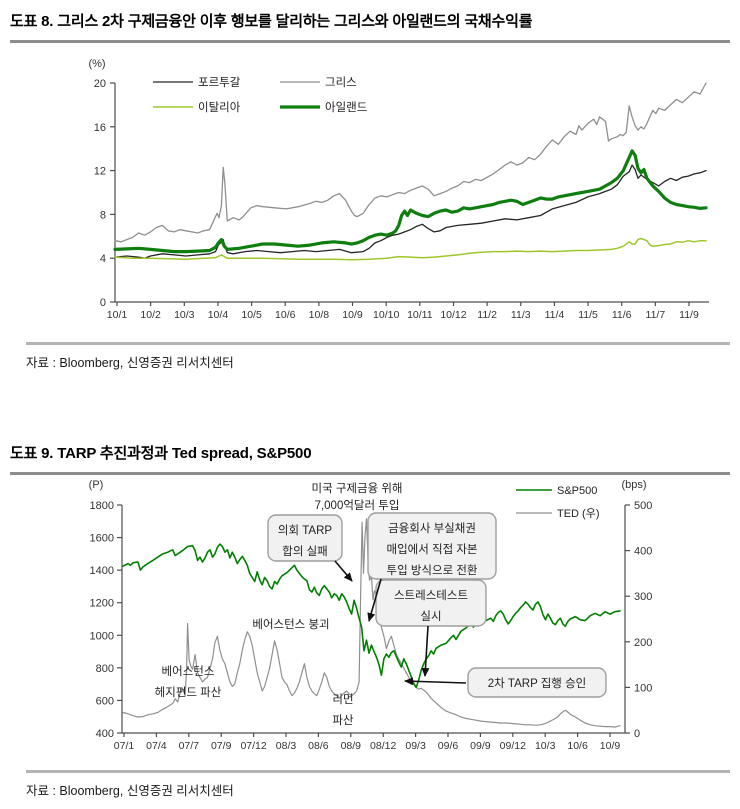 The height and width of the screenshot is (809, 740). Describe the element at coordinates (420, 315) in the screenshot. I see `x-tick-label: 10/11` at that location.